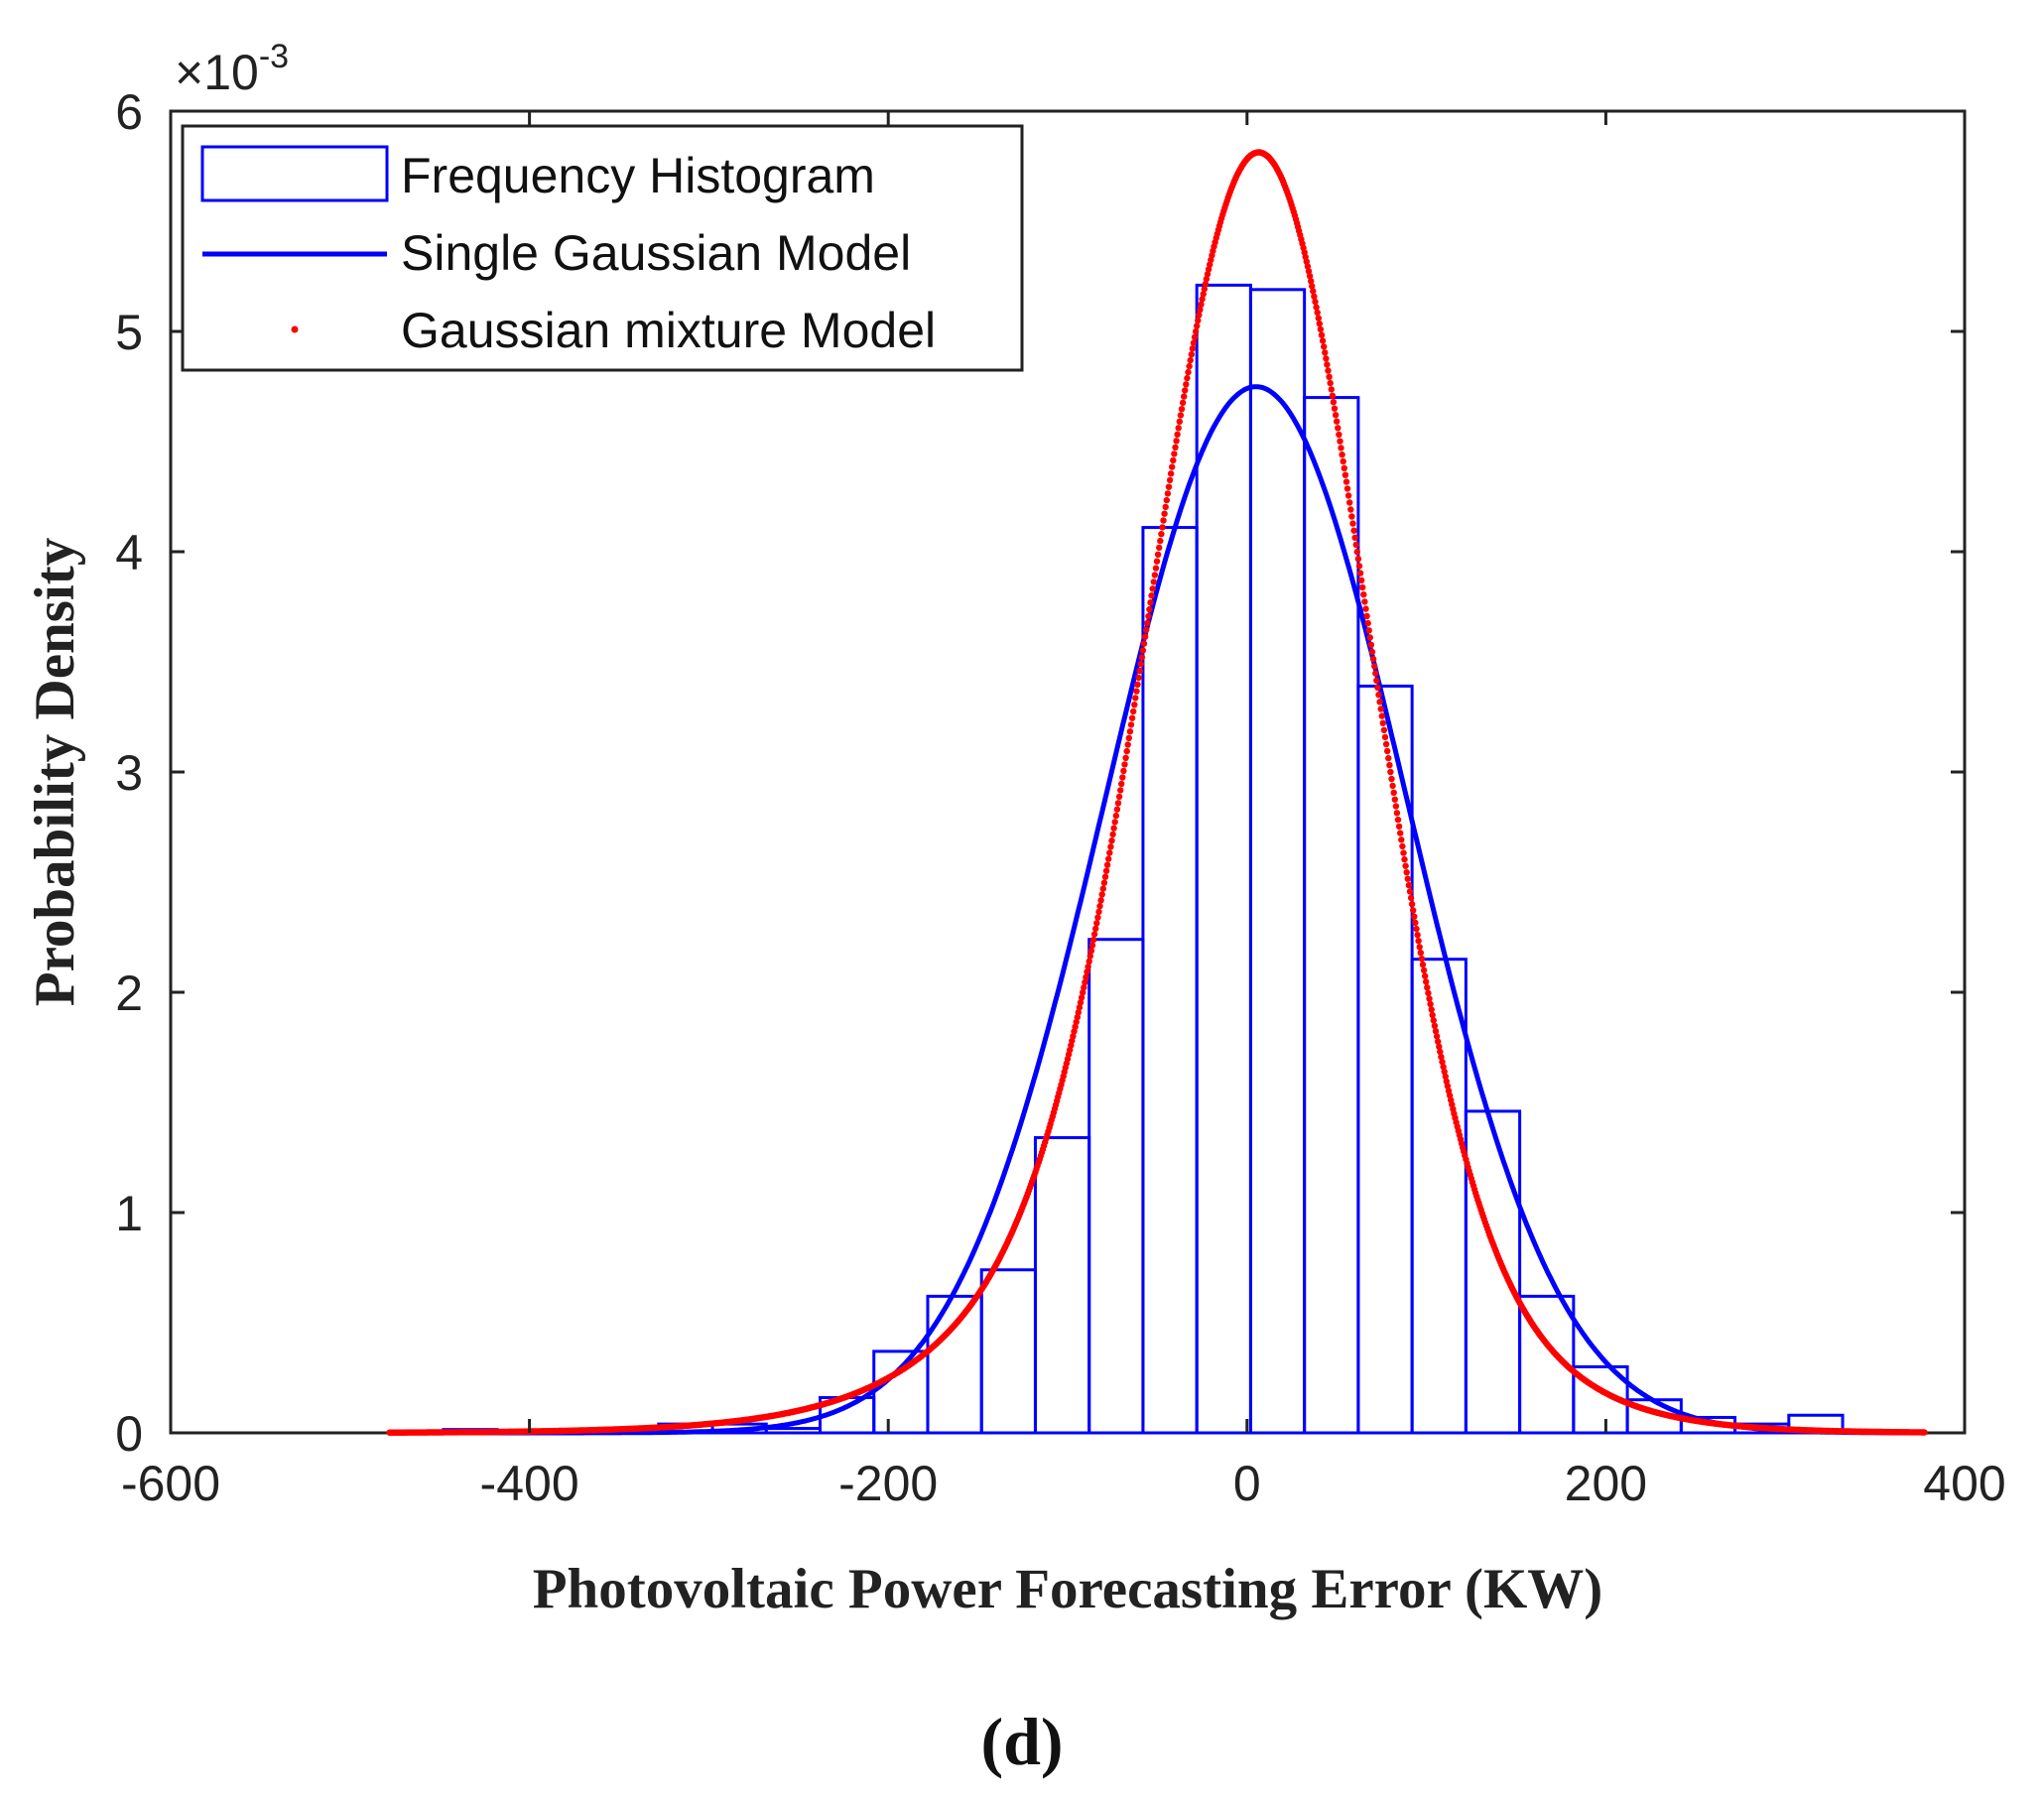 The height and width of the screenshot is (1800, 2044). Describe the element at coordinates (656, 253) in the screenshot. I see `legend-single-gaussian-label: Single Gaussian Model` at that location.